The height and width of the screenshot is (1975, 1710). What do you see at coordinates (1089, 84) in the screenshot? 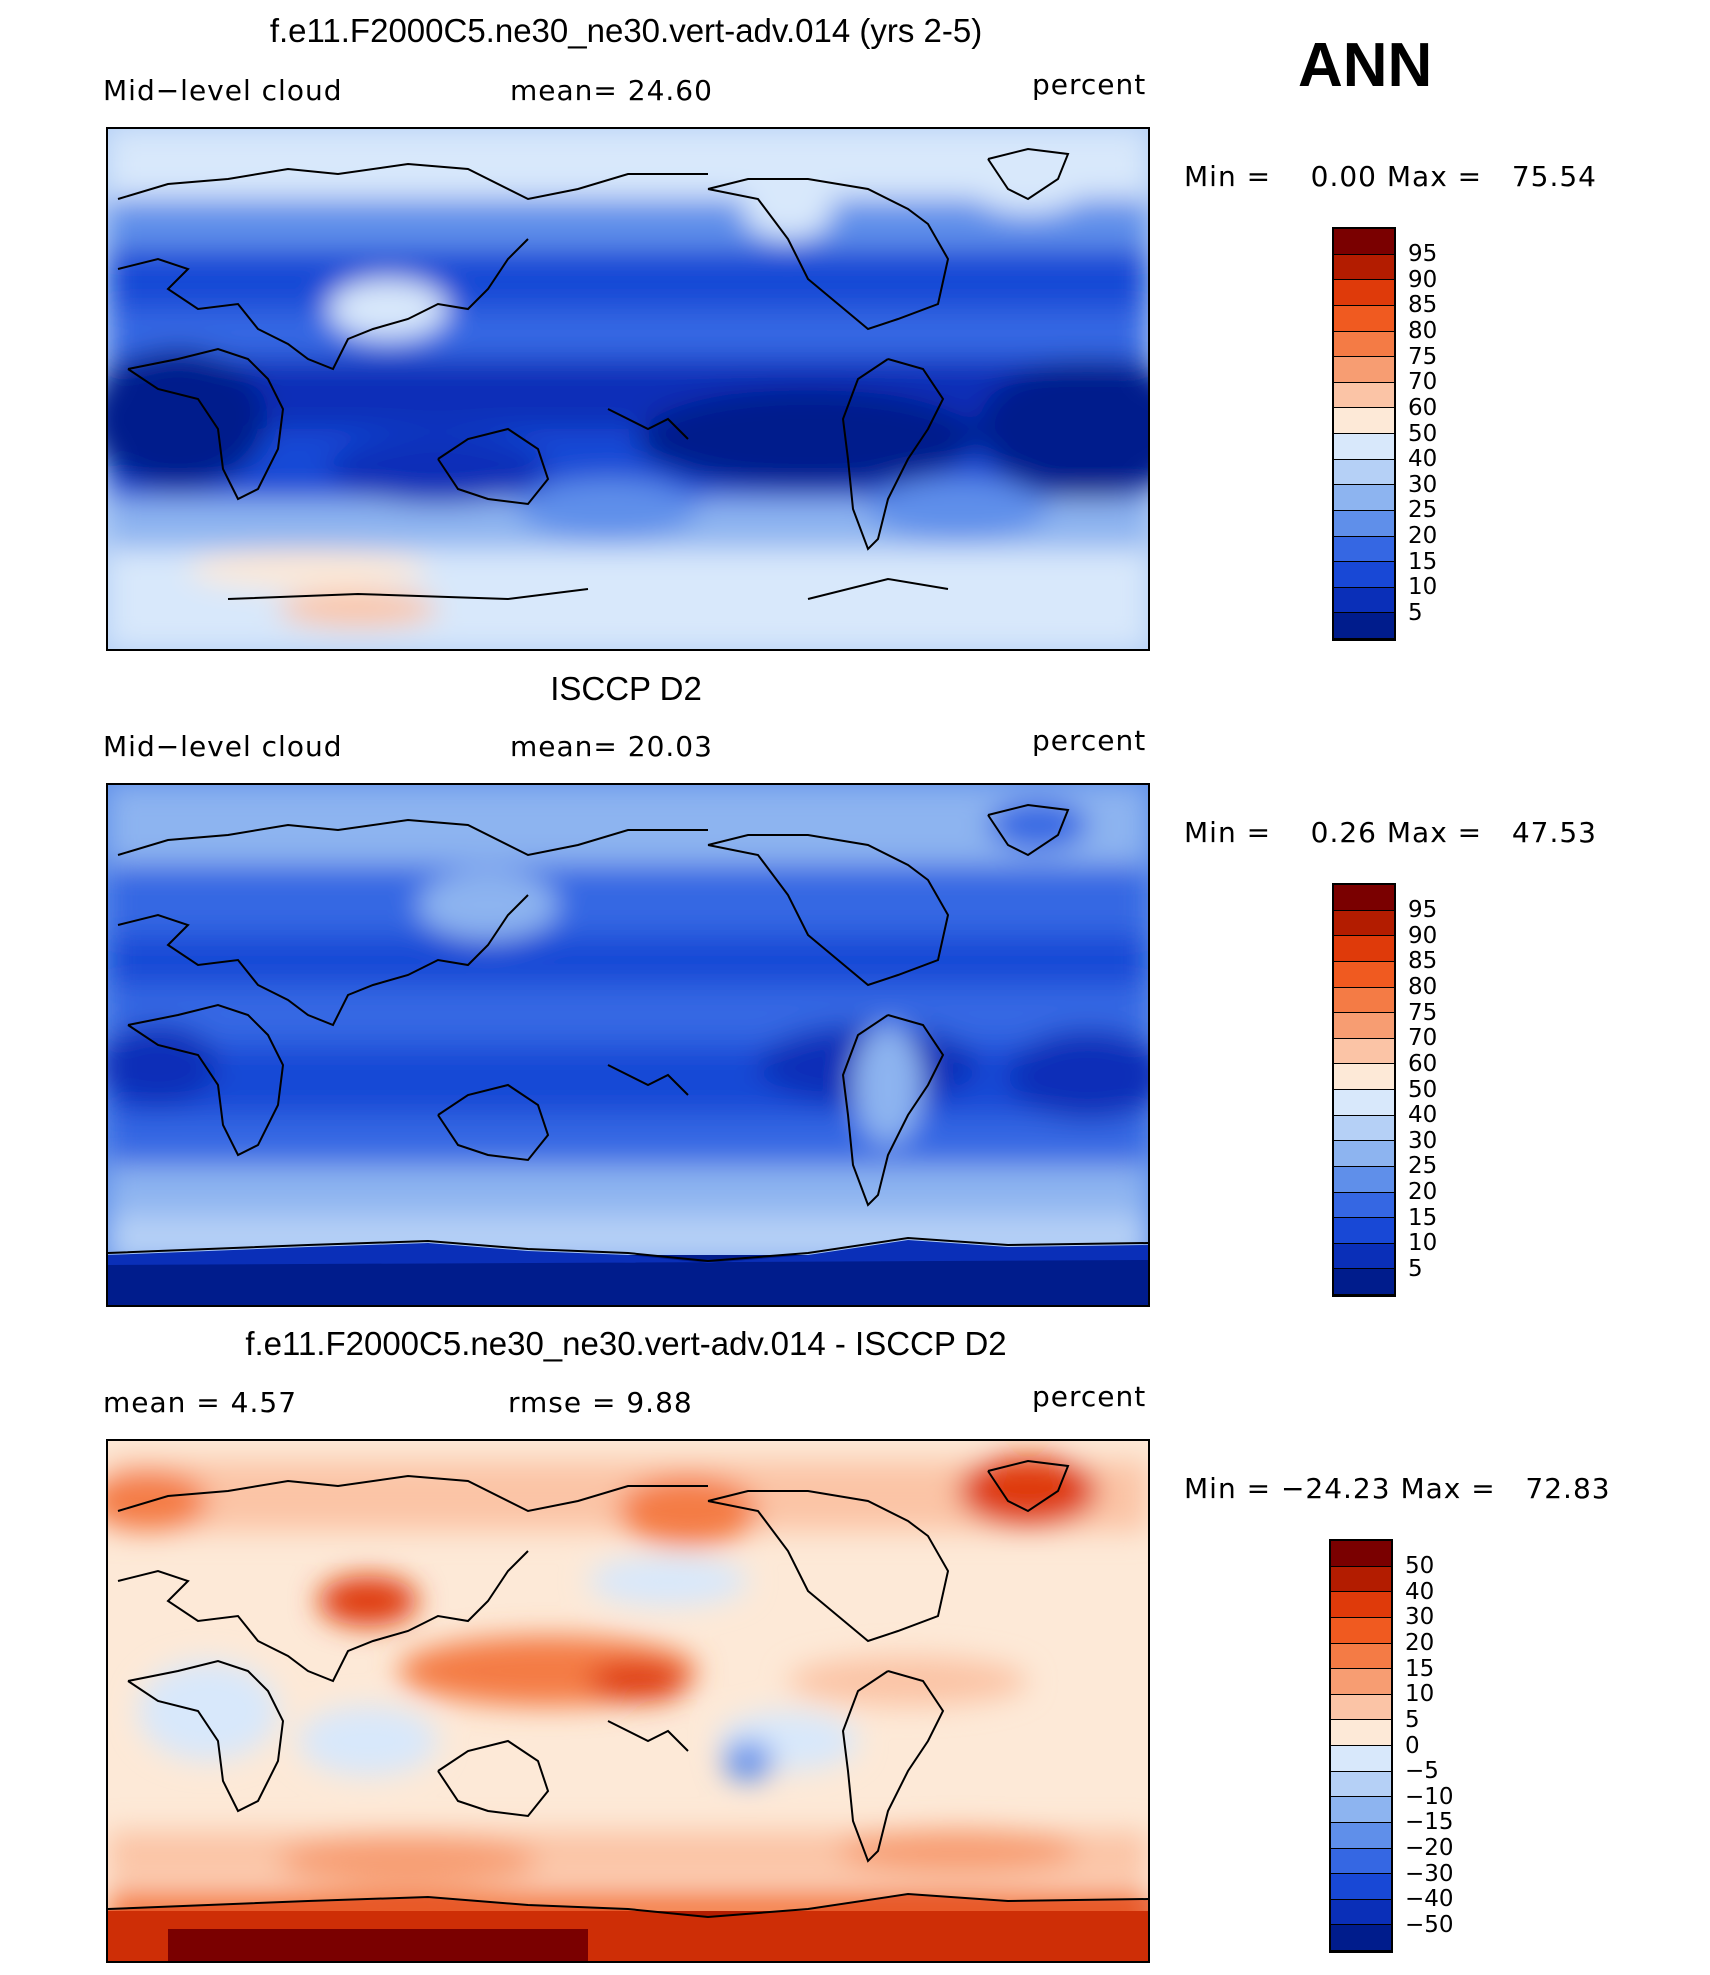
I see `panel-1-units-label: percent` at bounding box center [1089, 84].